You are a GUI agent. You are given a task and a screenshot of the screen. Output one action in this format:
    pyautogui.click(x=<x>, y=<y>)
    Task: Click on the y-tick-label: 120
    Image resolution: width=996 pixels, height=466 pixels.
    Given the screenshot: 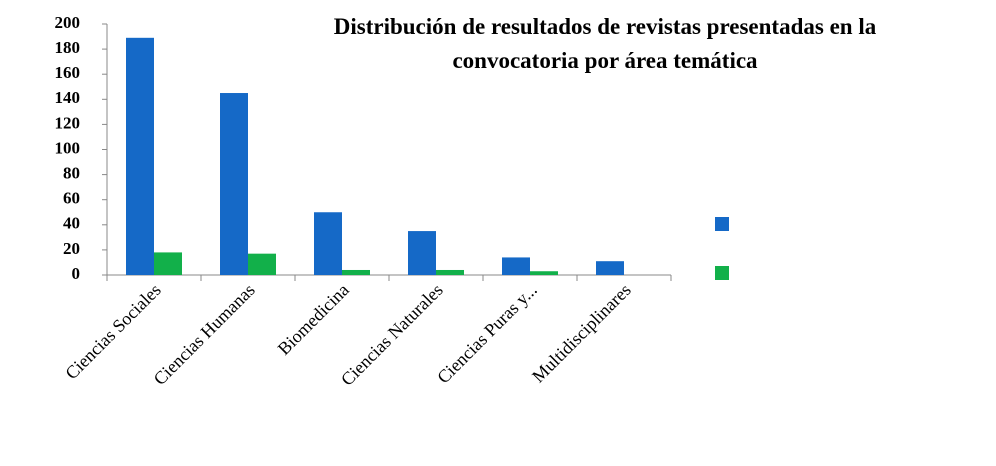 What is the action you would take?
    pyautogui.click(x=68, y=122)
    